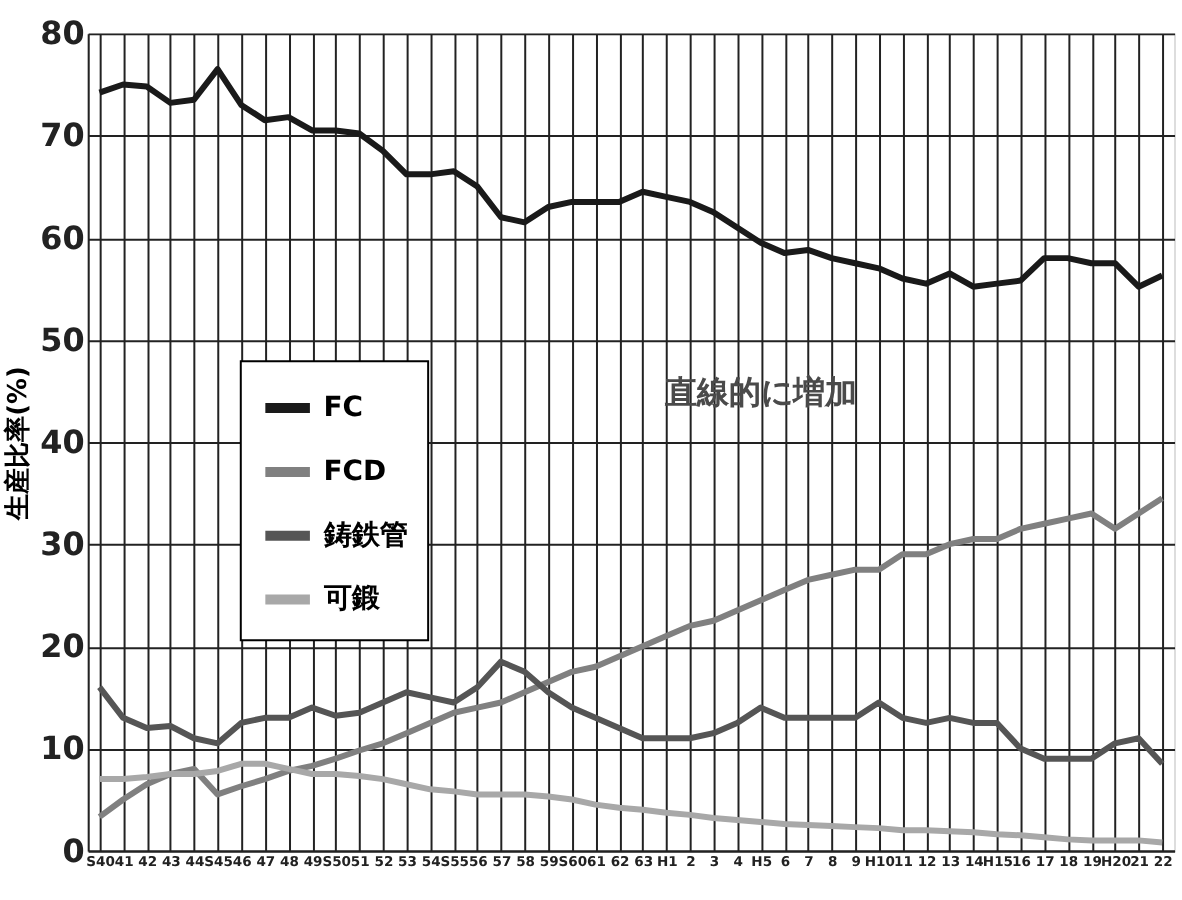 The image size is (1182, 900). I want to click on y-tick-label: 80, so click(62, 33).